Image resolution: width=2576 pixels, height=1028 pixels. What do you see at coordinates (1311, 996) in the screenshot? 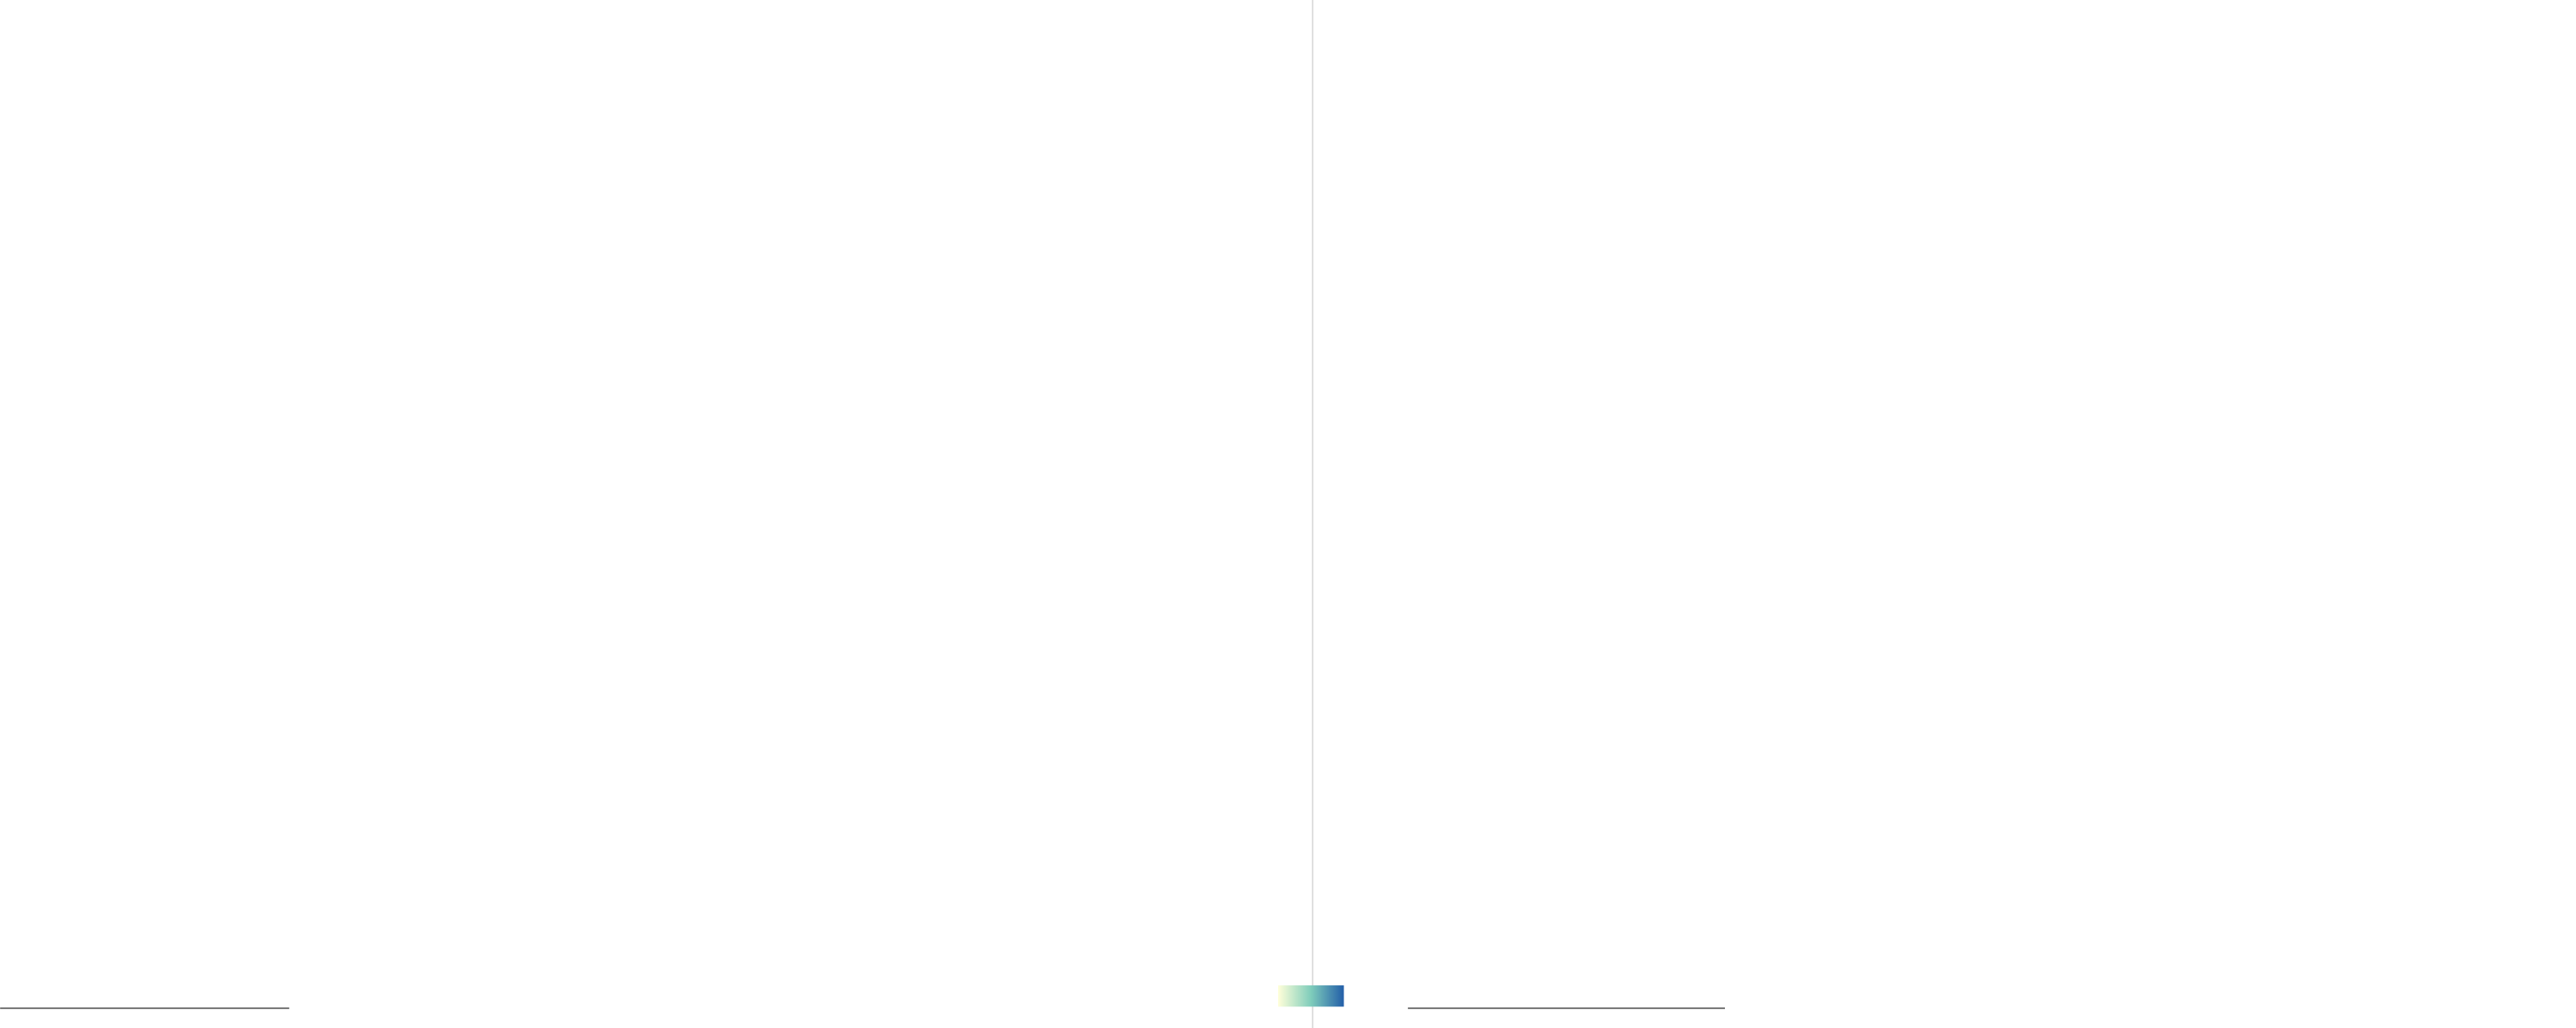
I see `color-legend` at bounding box center [1311, 996].